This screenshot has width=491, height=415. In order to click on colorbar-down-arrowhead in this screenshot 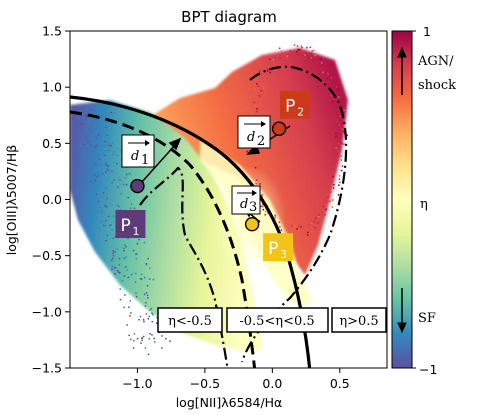, I will do `click(402, 328)`.